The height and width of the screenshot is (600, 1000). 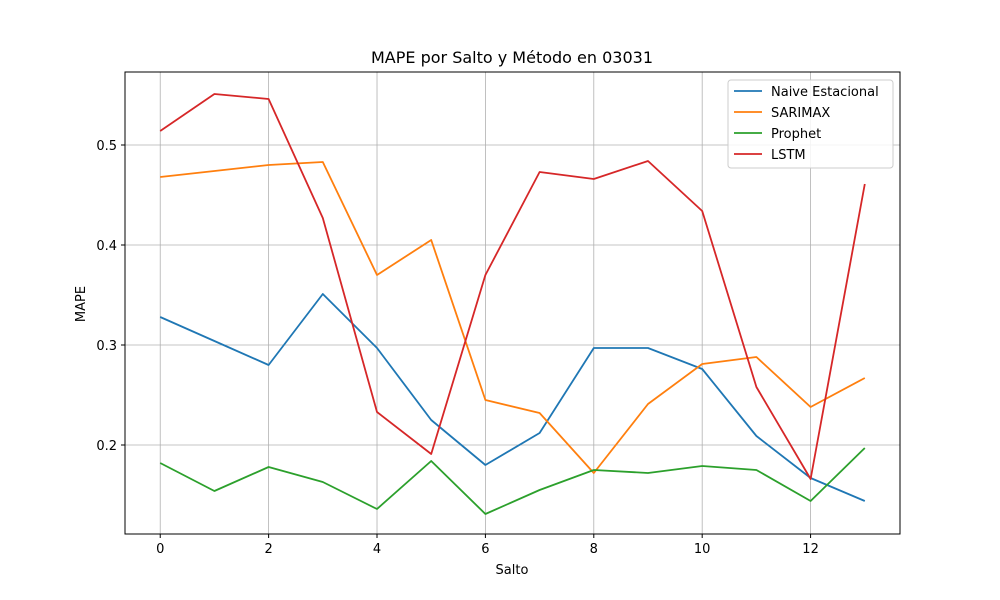 What do you see at coordinates (788, 155) in the screenshot?
I see `legend-label-lstm: LSTM` at bounding box center [788, 155].